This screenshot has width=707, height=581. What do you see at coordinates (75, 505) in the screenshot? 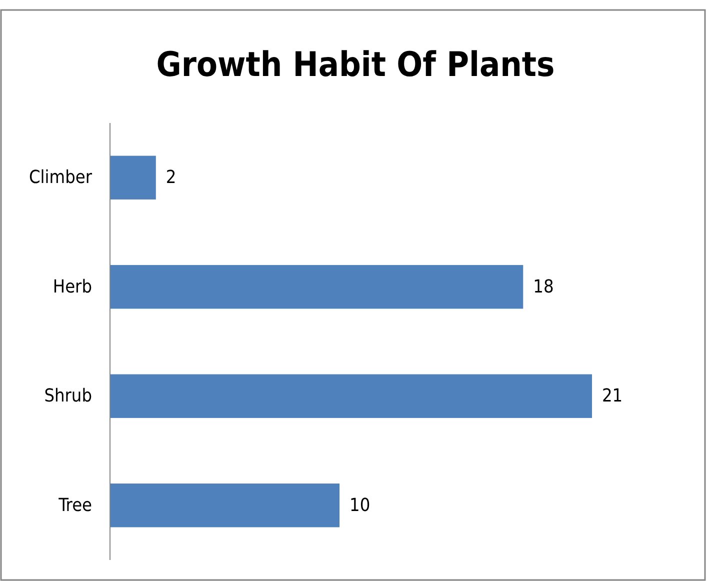
I see `y-tick-label: Tree` at bounding box center [75, 505].